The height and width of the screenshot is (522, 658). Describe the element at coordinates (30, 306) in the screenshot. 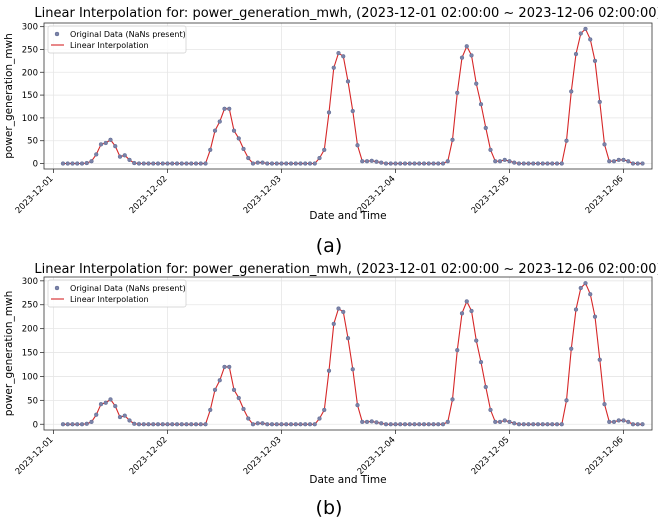

I see `y-tick-label: 250` at that location.